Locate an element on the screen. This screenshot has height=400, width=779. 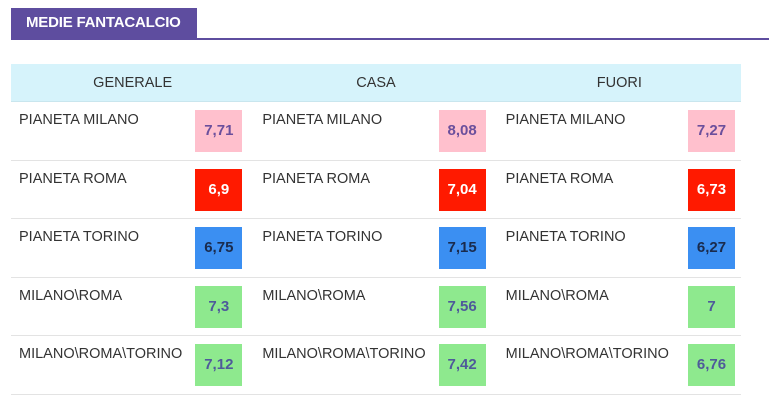
average-badge: 6,9 is located at coordinates (219, 189).